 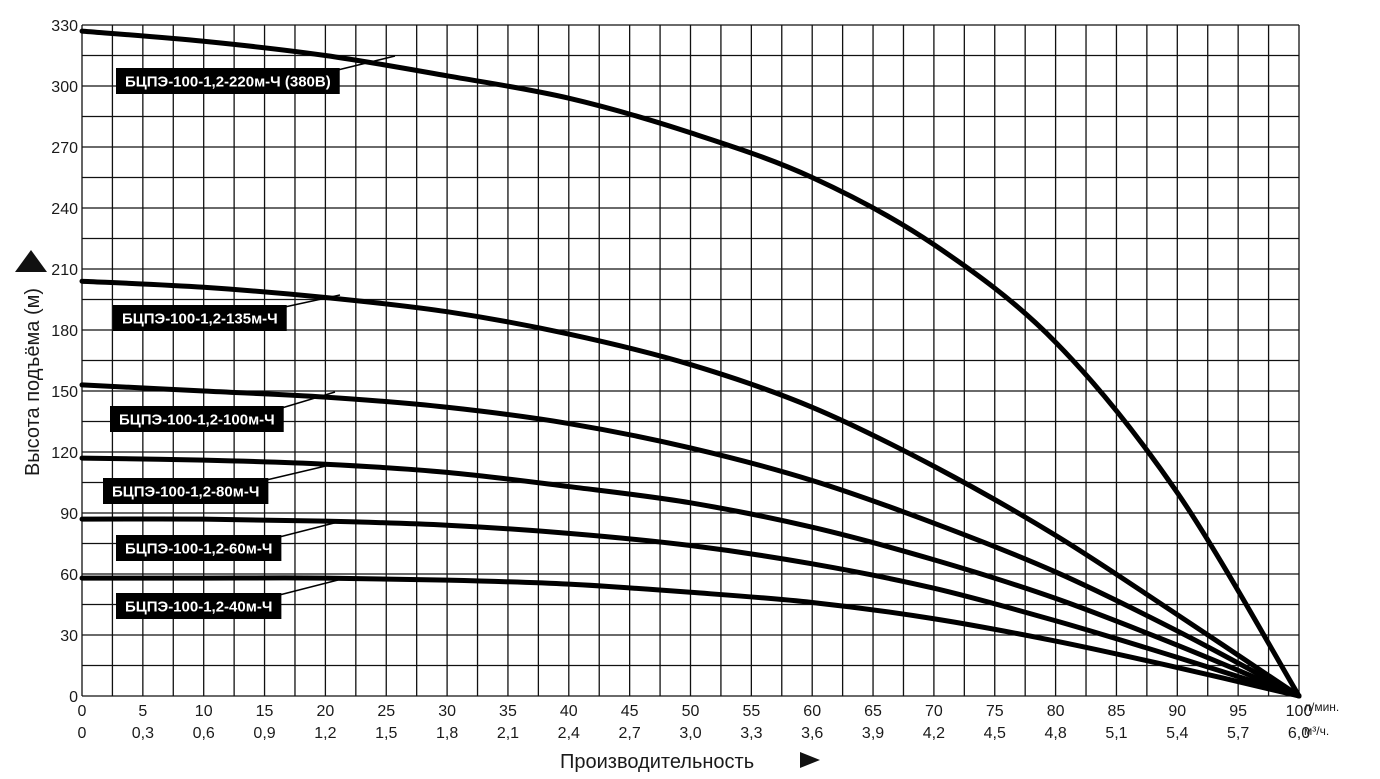 What do you see at coordinates (64, 148) in the screenshot?
I see `y-tick-label: 270` at bounding box center [64, 148].